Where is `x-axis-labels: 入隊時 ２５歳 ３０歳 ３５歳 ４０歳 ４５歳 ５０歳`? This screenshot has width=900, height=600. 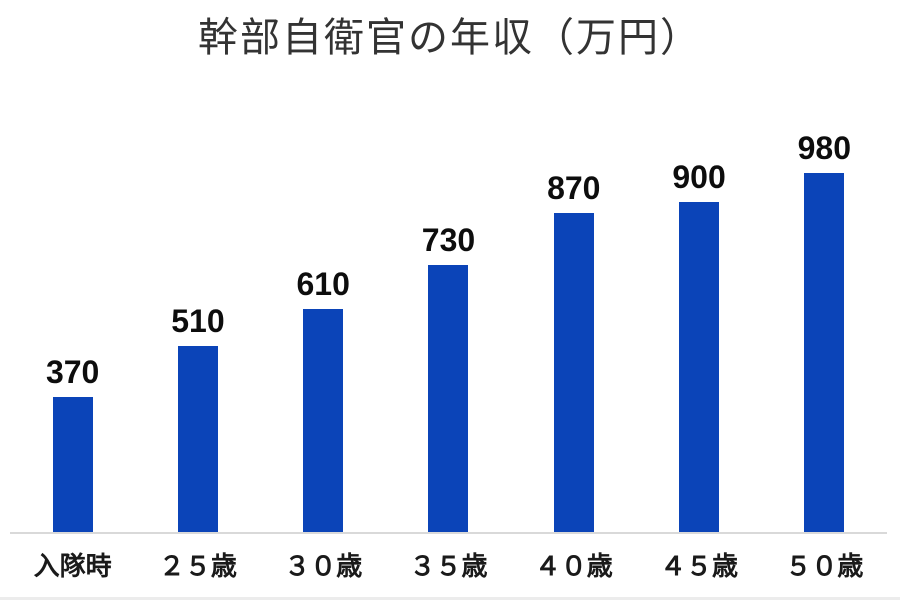
x-axis-labels: 入隊時 ２５歳 ３０歳 ３５歳 ４０歳 ４５歳 ５０歳 is located at coordinates (448, 566).